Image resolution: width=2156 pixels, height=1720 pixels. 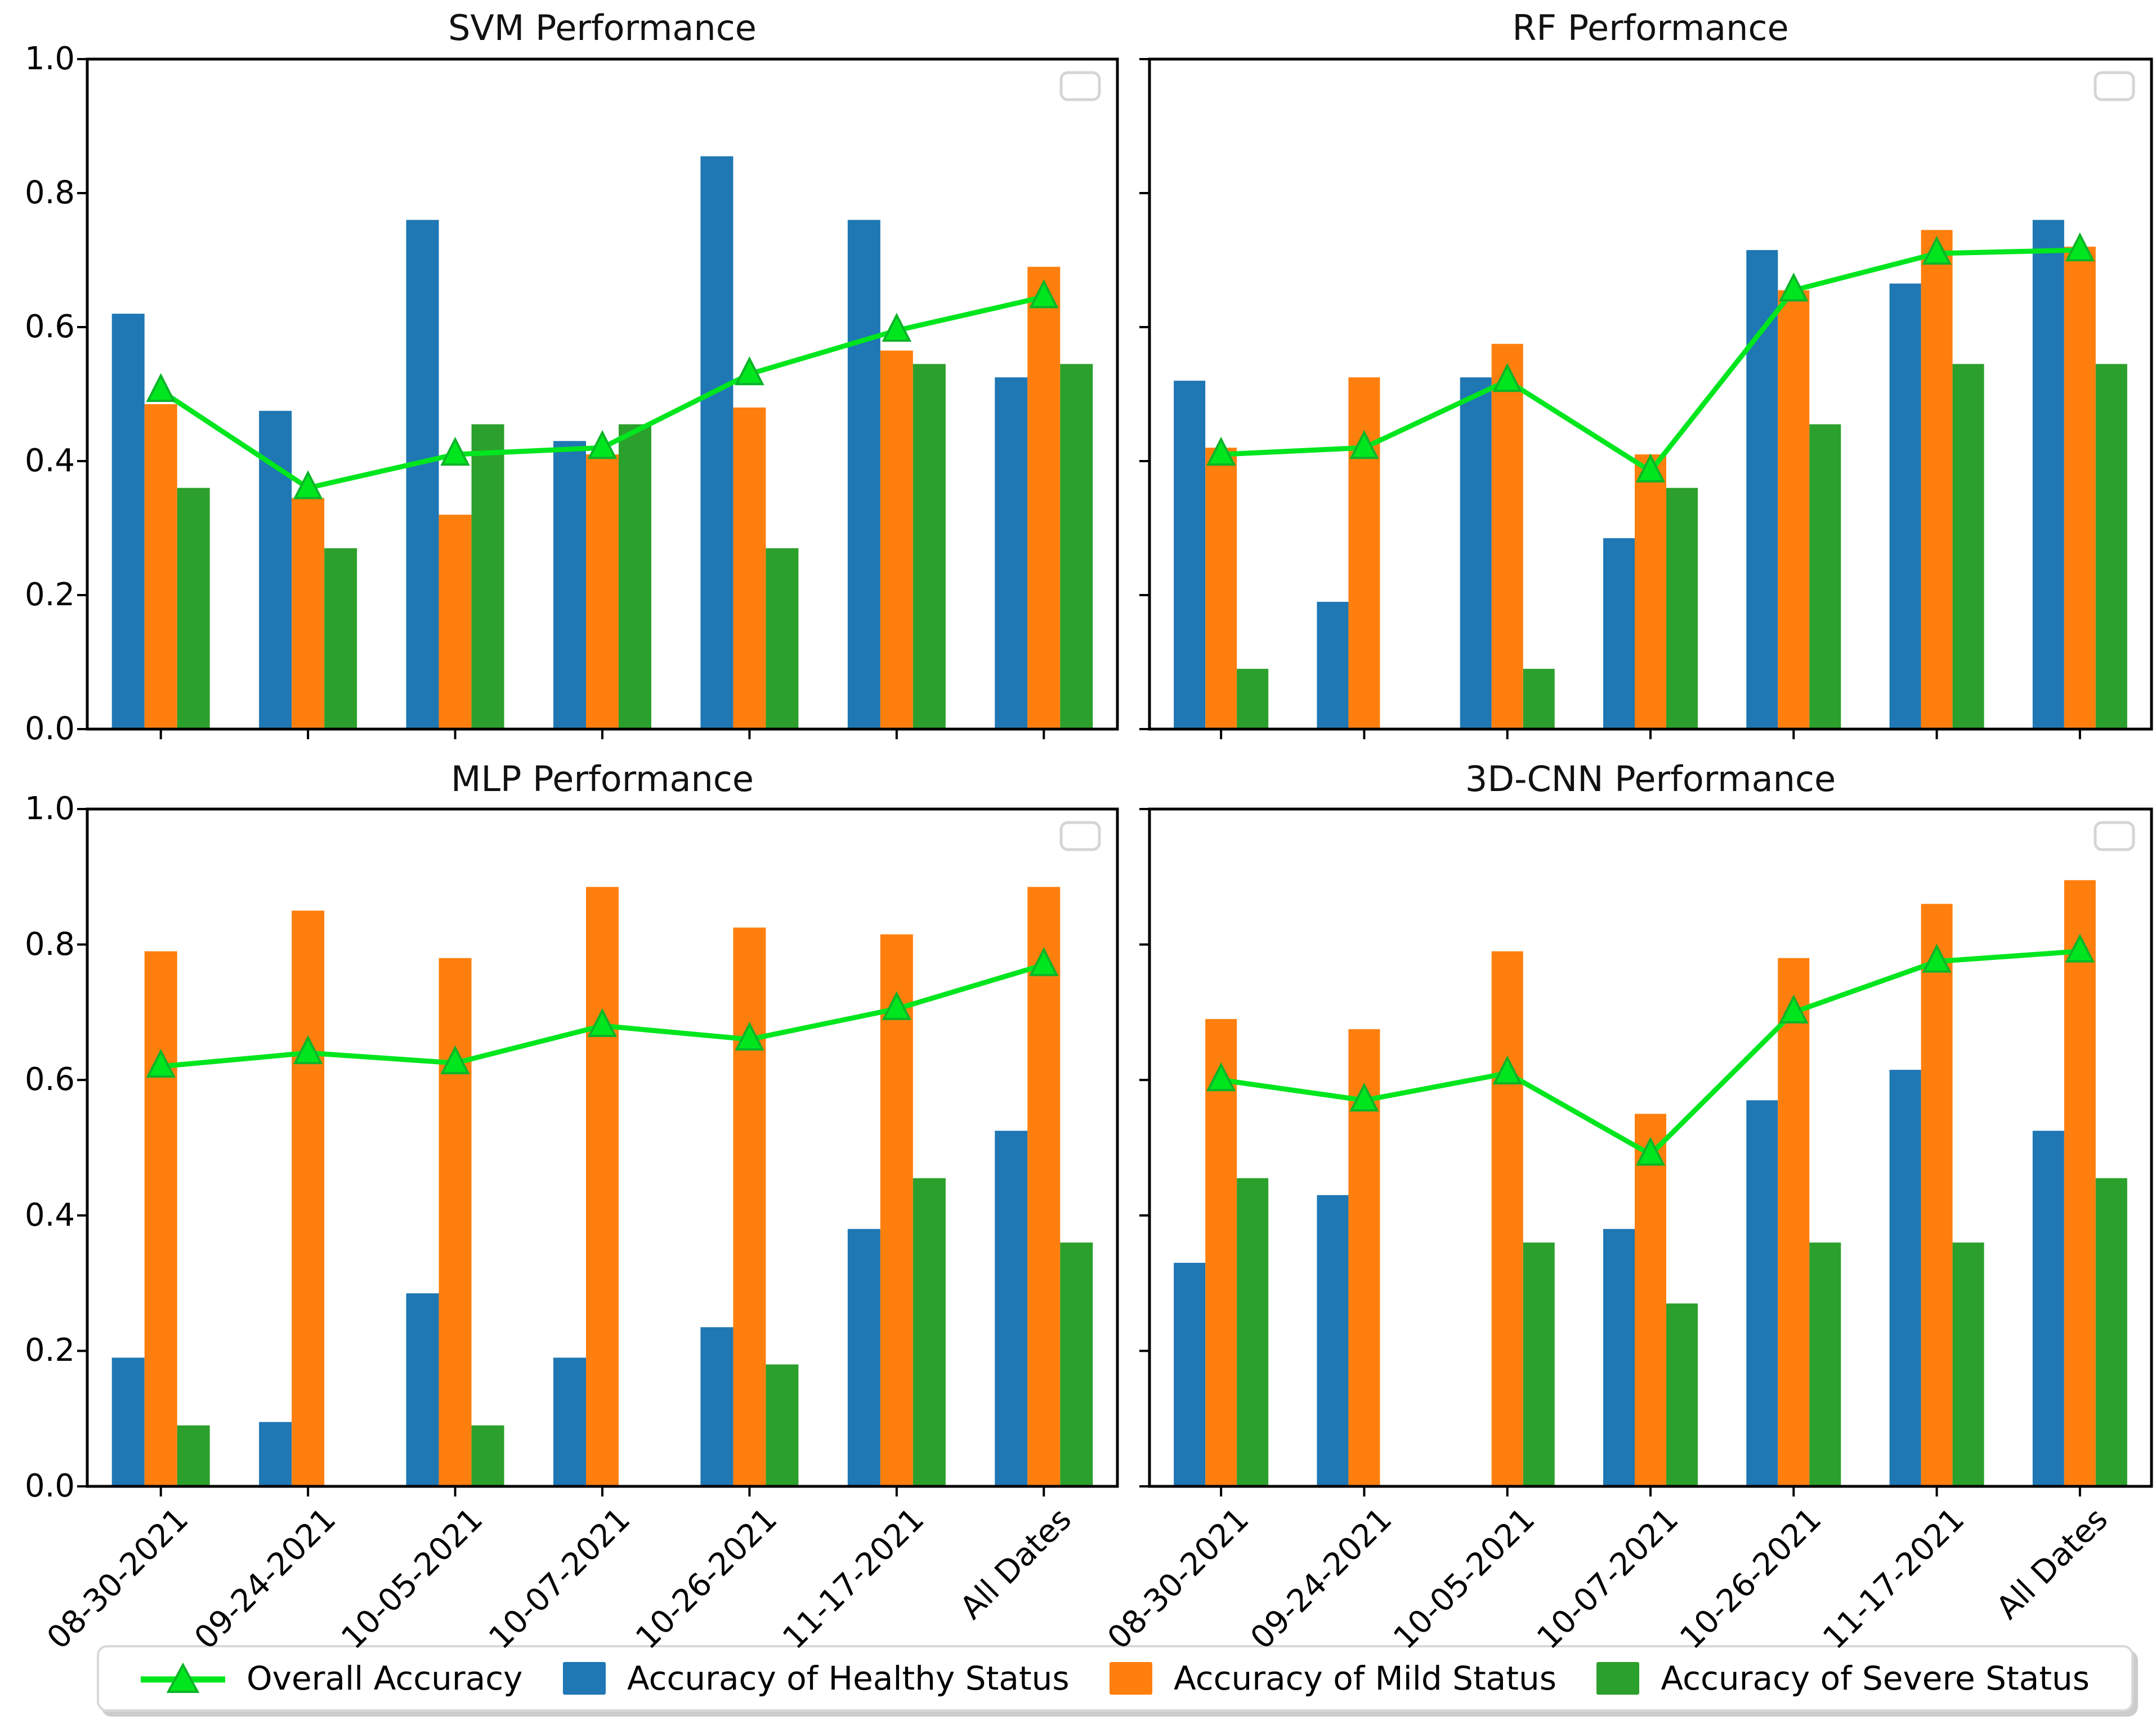 I want to click on x-axis-date-label: 08-30-2021, so click(x=1178, y=1578).